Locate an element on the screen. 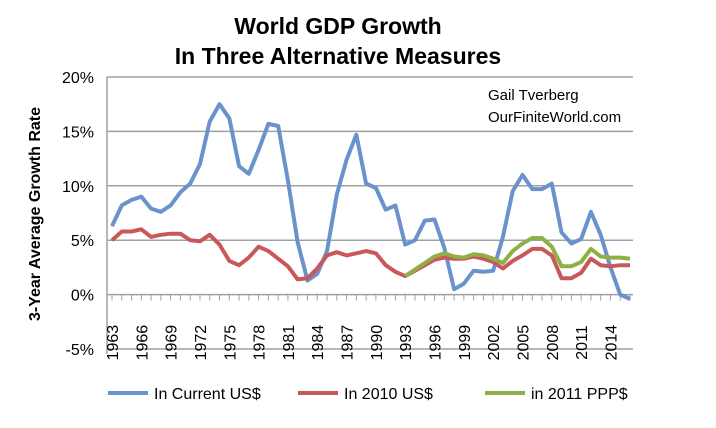 The image size is (716, 428). x-tick-label: 1990 is located at coordinates (377, 343).